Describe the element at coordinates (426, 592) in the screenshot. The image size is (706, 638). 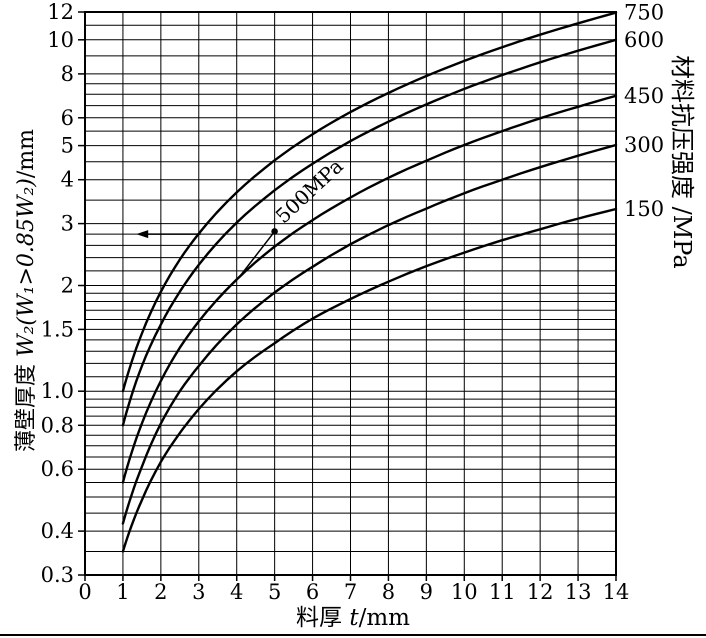
I see `x-tick-label: 9` at that location.